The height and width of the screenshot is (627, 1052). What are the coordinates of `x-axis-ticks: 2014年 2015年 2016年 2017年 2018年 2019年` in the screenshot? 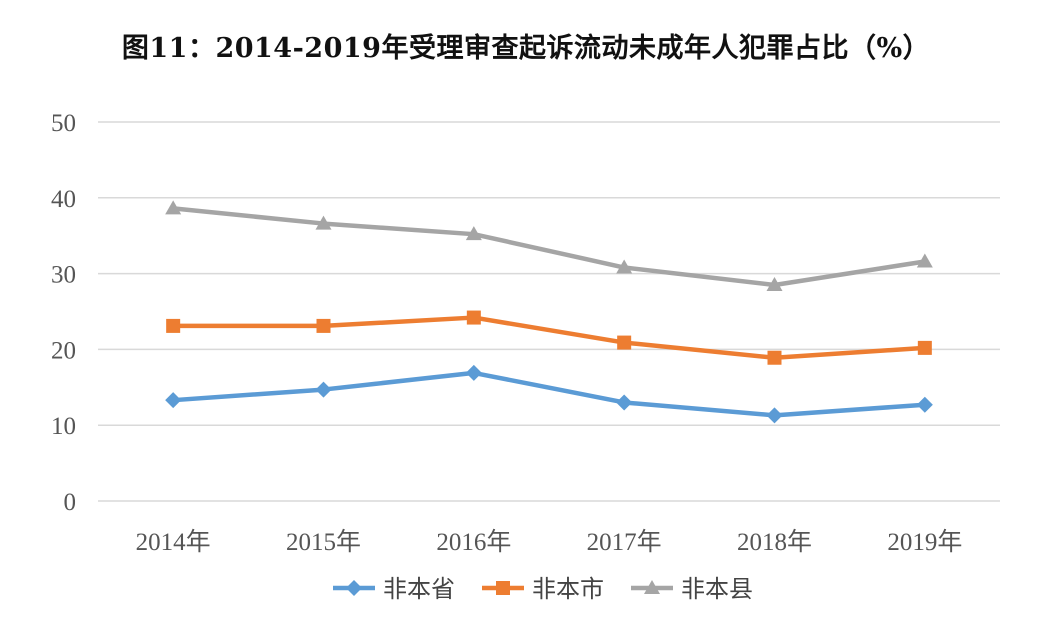 It's located at (549, 542).